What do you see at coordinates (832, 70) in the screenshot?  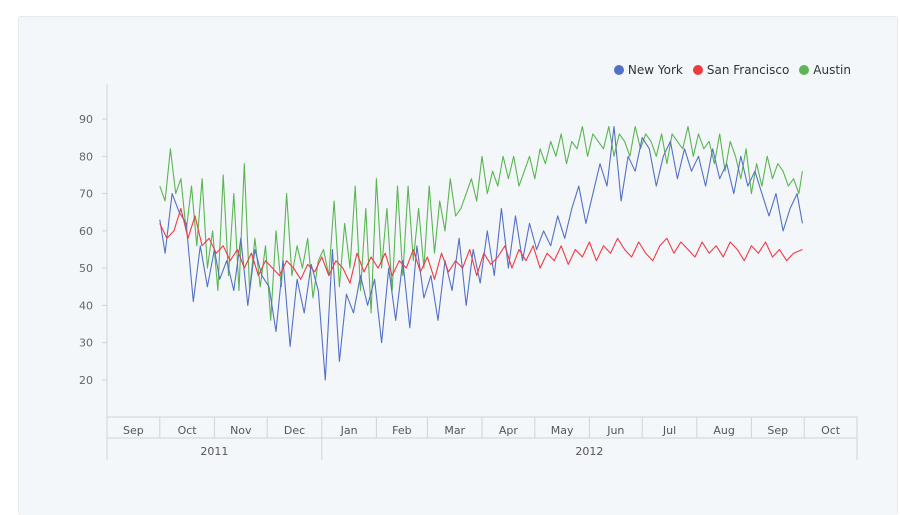 I see `legend-label-austin: Austin` at bounding box center [832, 70].